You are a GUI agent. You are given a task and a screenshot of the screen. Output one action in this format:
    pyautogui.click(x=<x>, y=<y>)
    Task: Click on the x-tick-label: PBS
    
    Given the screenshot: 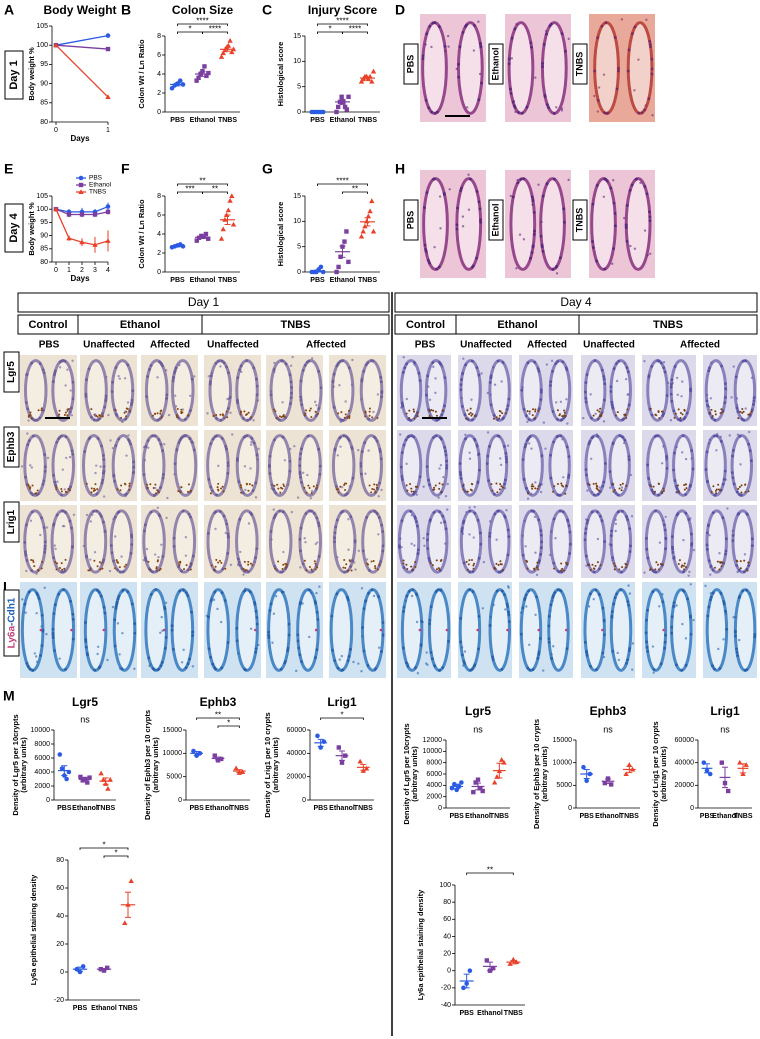 What is the action you would take?
    pyautogui.click(x=456, y=816)
    